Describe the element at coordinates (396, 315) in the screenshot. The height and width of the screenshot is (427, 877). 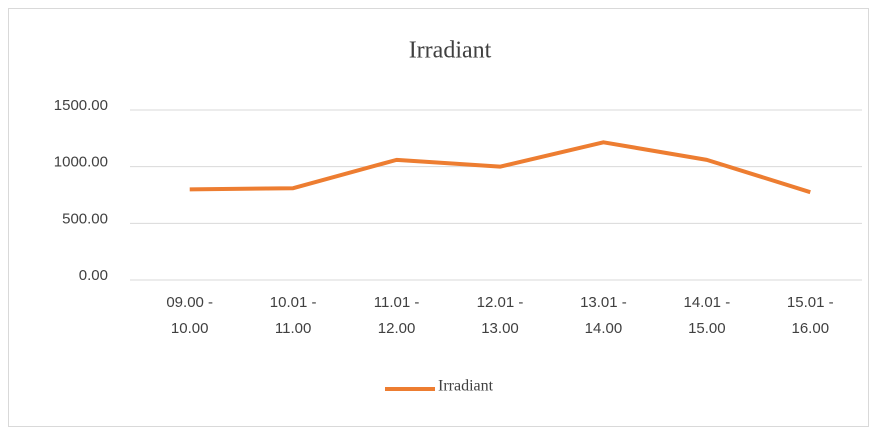
I see `x-tick-label: 11.01 - 12.00` at that location.